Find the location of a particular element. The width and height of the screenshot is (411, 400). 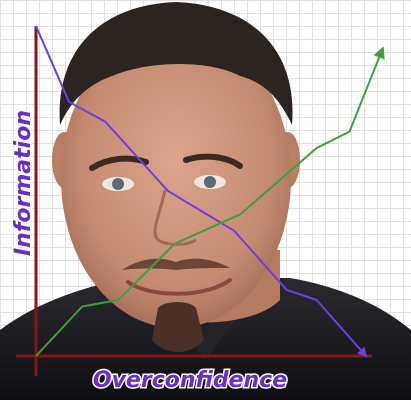

x-axis-label: Overconfidence is located at coordinates (190, 380).